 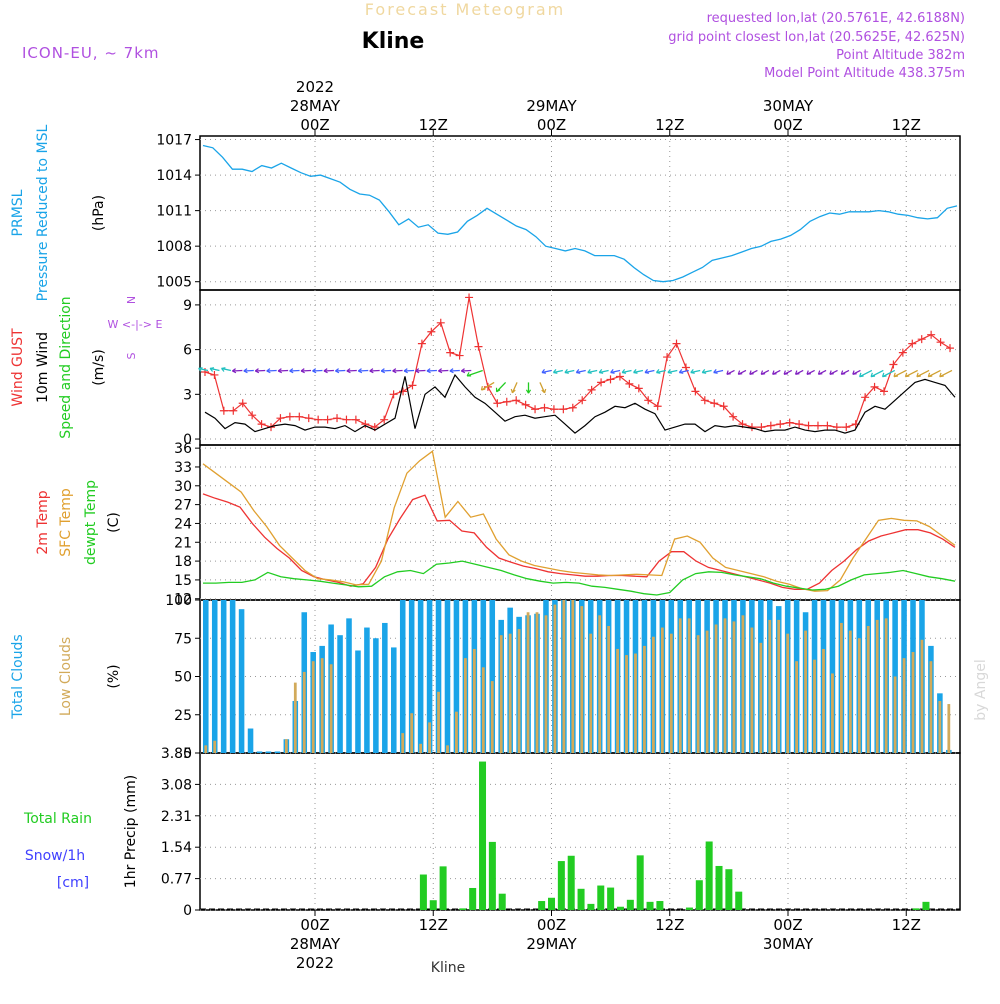 What do you see at coordinates (43, 212) in the screenshot?
I see `pressure-ylabel: Pressure Reduced to MSL` at bounding box center [43, 212].